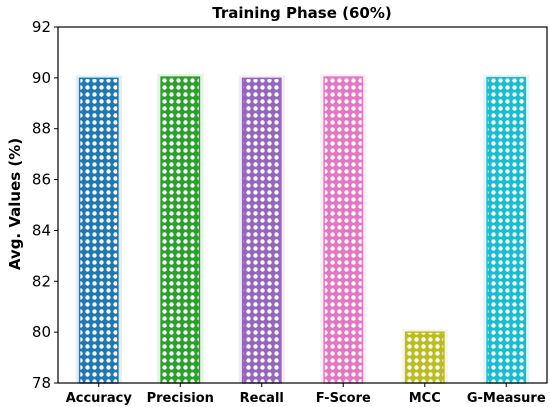 The width and height of the screenshot is (550, 407). What do you see at coordinates (180, 230) in the screenshot?
I see `bar-precision` at bounding box center [180, 230].